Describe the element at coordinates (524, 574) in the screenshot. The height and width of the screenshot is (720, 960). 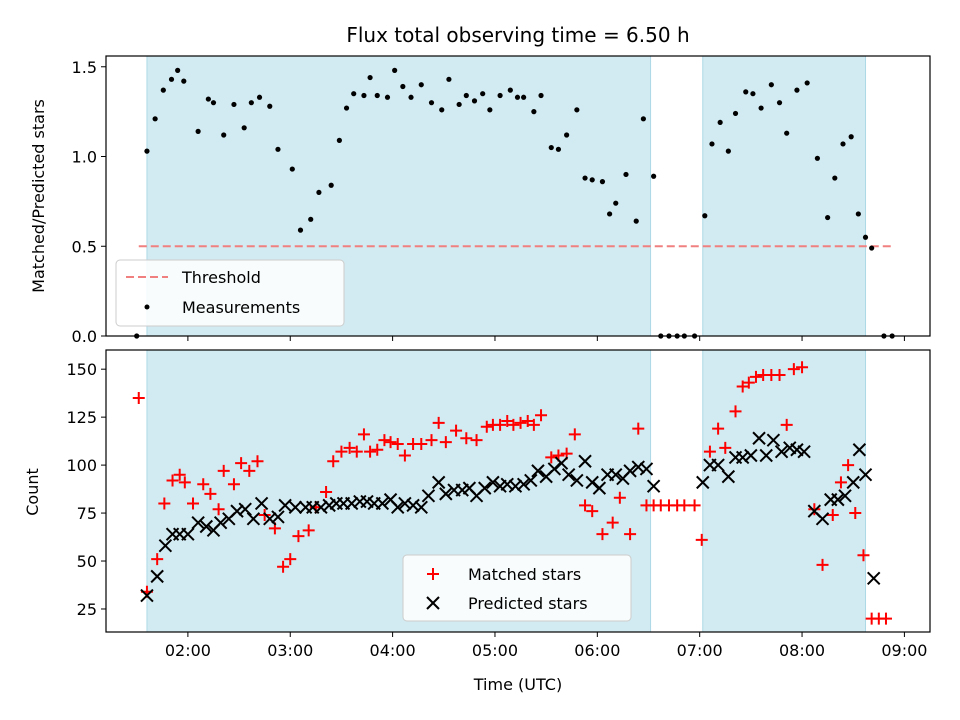
I see `matched-legend-label: Matched stars` at that location.